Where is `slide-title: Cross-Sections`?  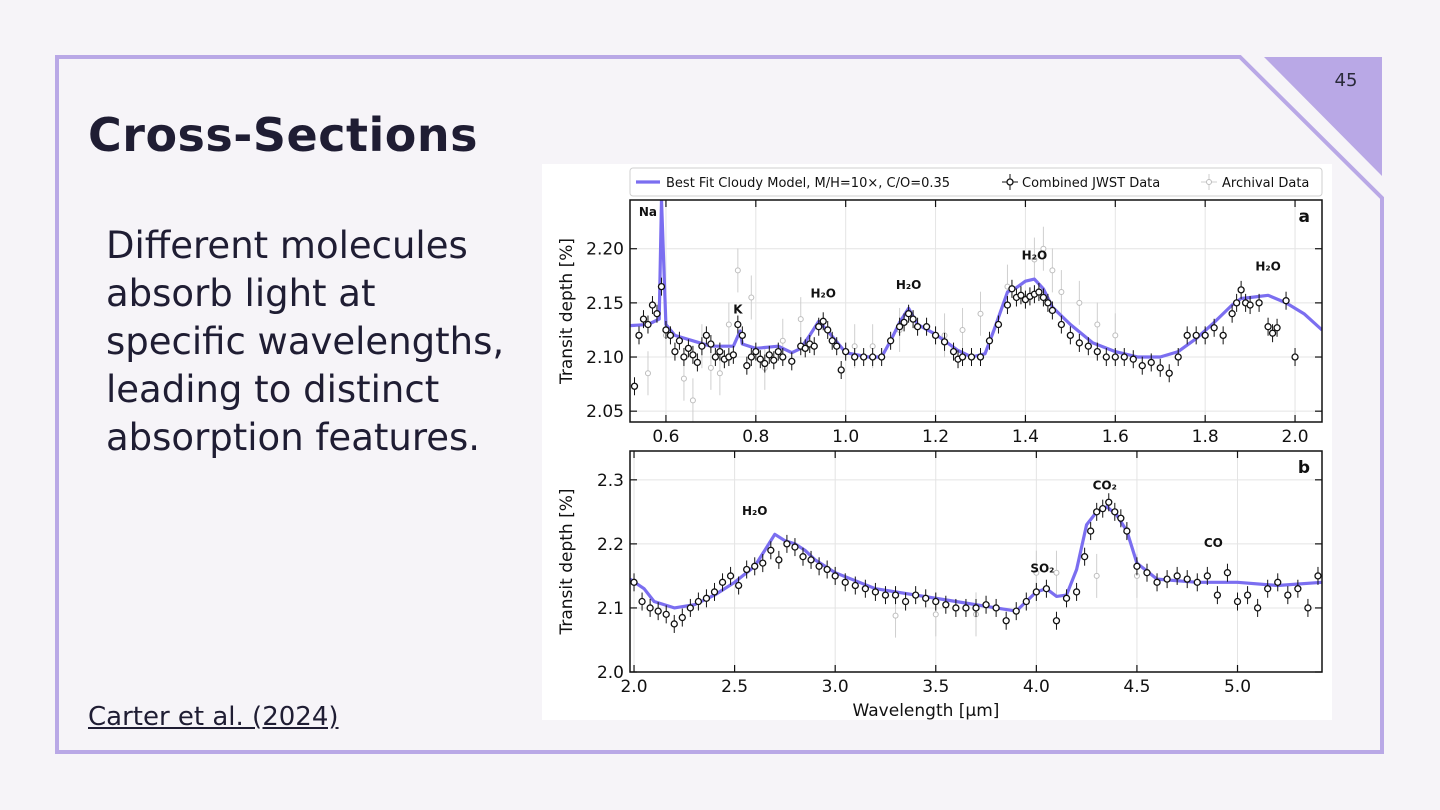
slide-title: Cross-Sections is located at coordinates (283, 135).